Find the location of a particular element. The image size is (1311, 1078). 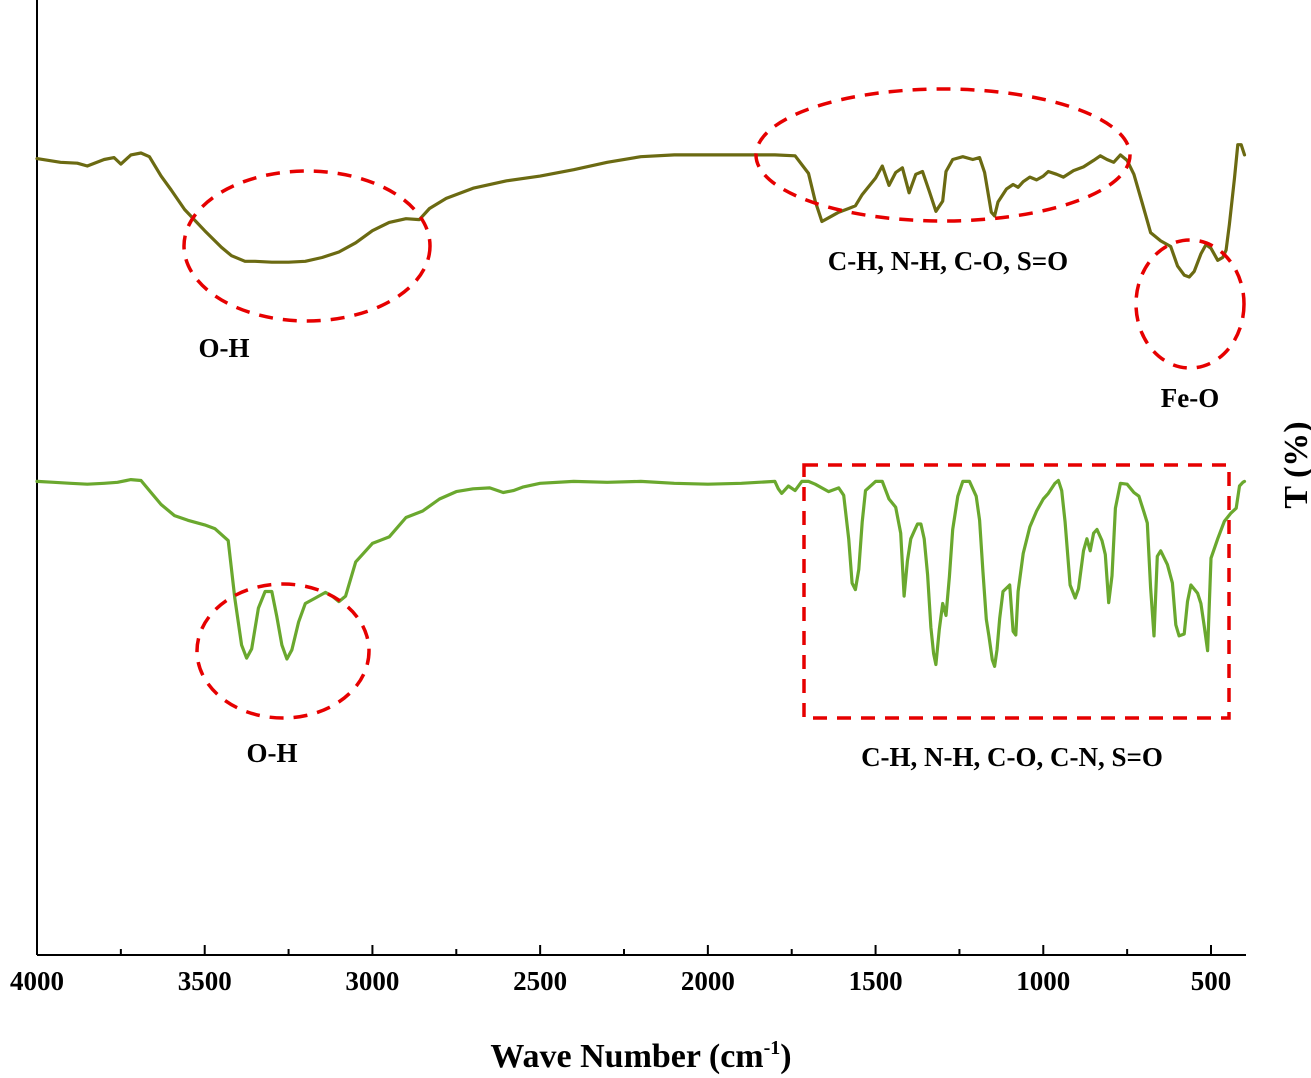

fe-o-ellipse is located at coordinates (1190, 304).